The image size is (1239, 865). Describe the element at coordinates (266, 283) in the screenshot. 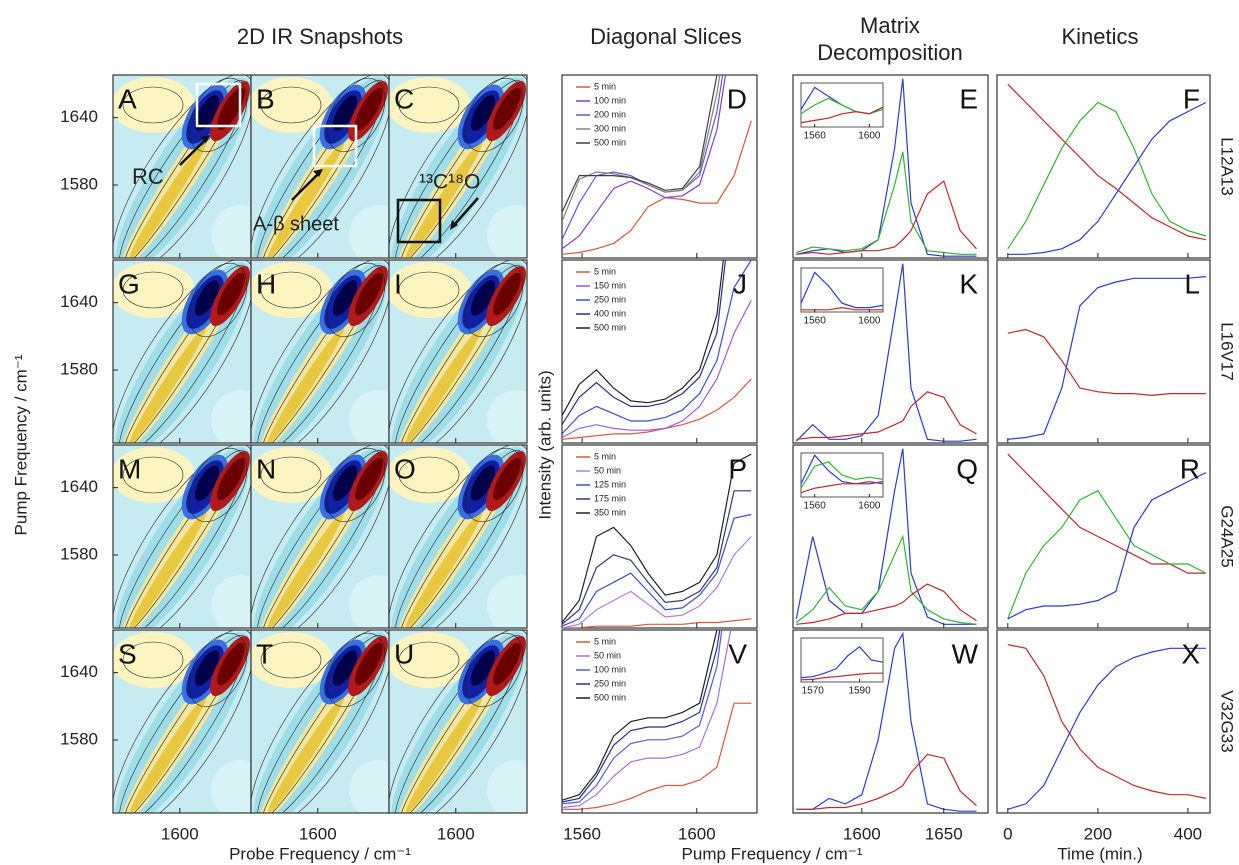

I see `panel-letter: H` at that location.